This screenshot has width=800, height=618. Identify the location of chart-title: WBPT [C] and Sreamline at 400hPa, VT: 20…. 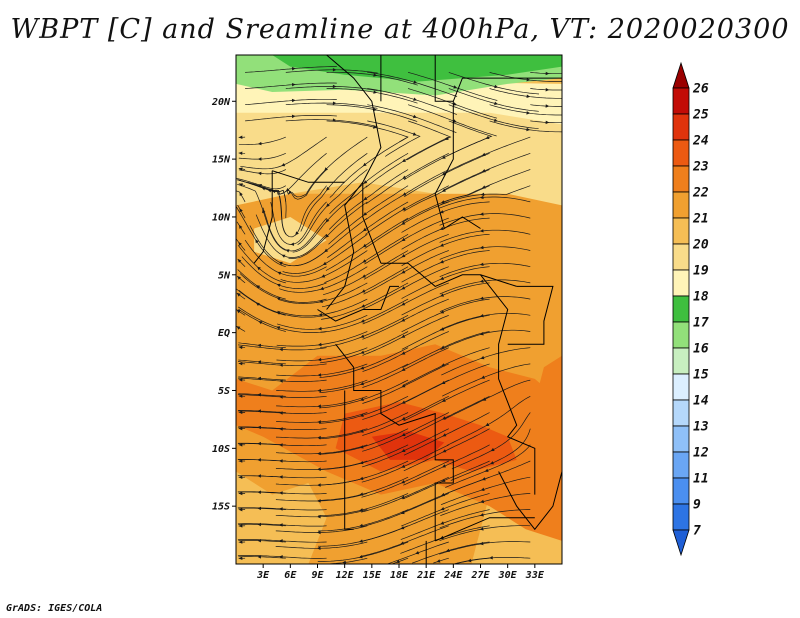
(400, 29).